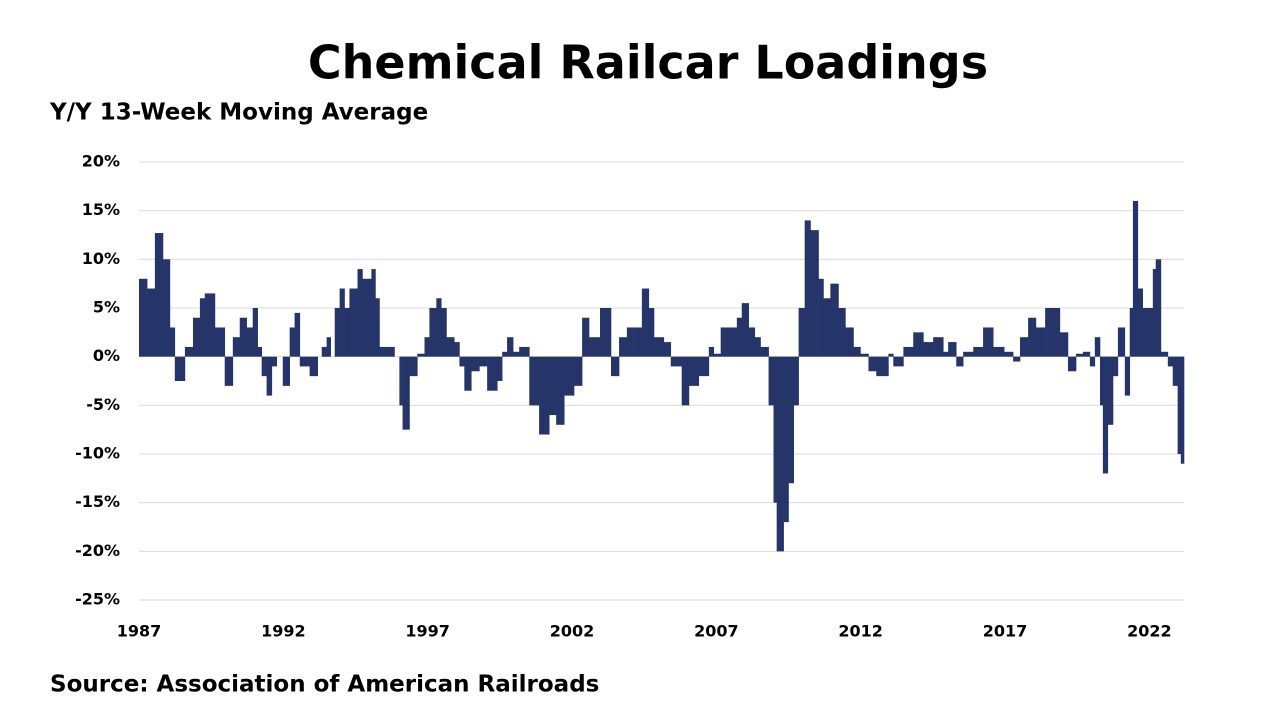  I want to click on y-tick-label: 15%, so click(101, 209).